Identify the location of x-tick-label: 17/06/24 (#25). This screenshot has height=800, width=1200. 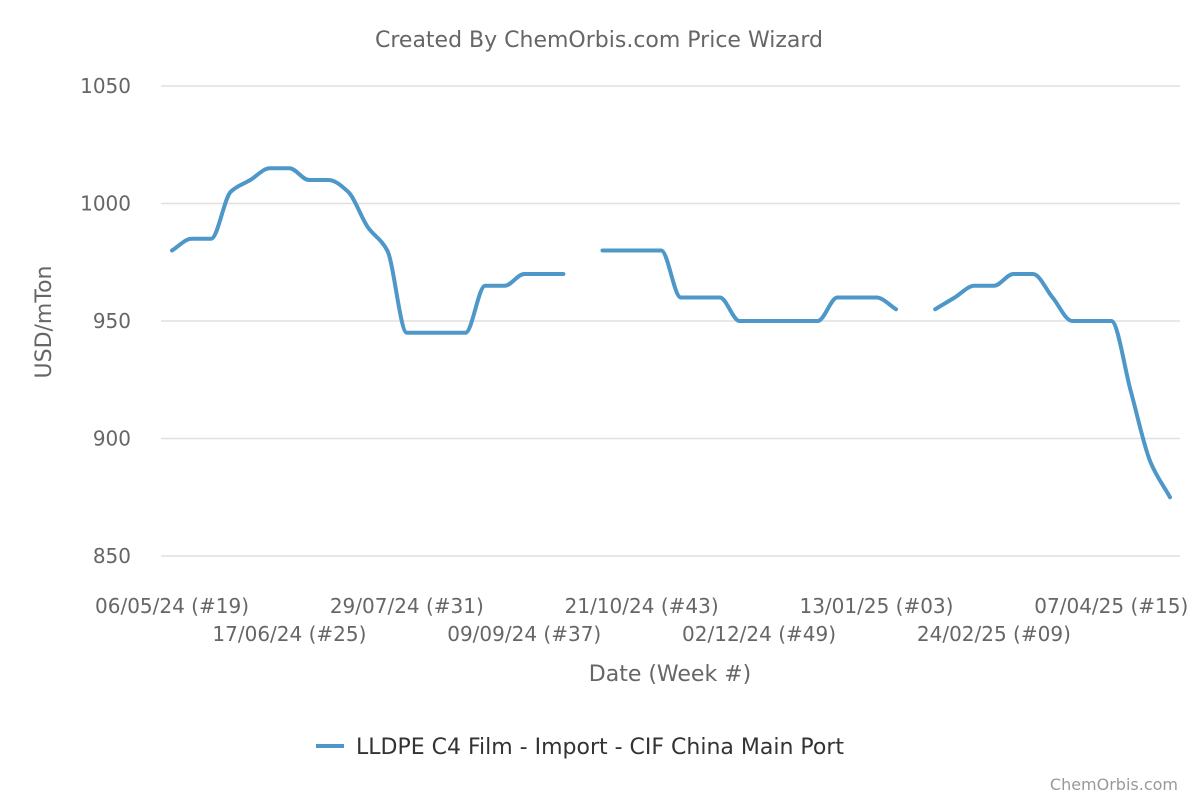
(289, 634).